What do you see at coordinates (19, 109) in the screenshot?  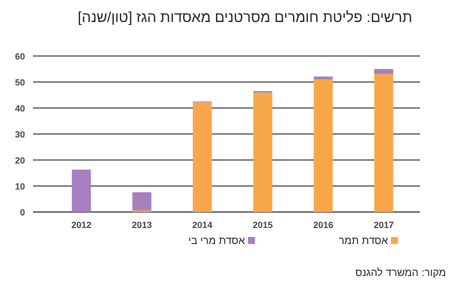 I see `y-tick-label: 40` at bounding box center [19, 109].